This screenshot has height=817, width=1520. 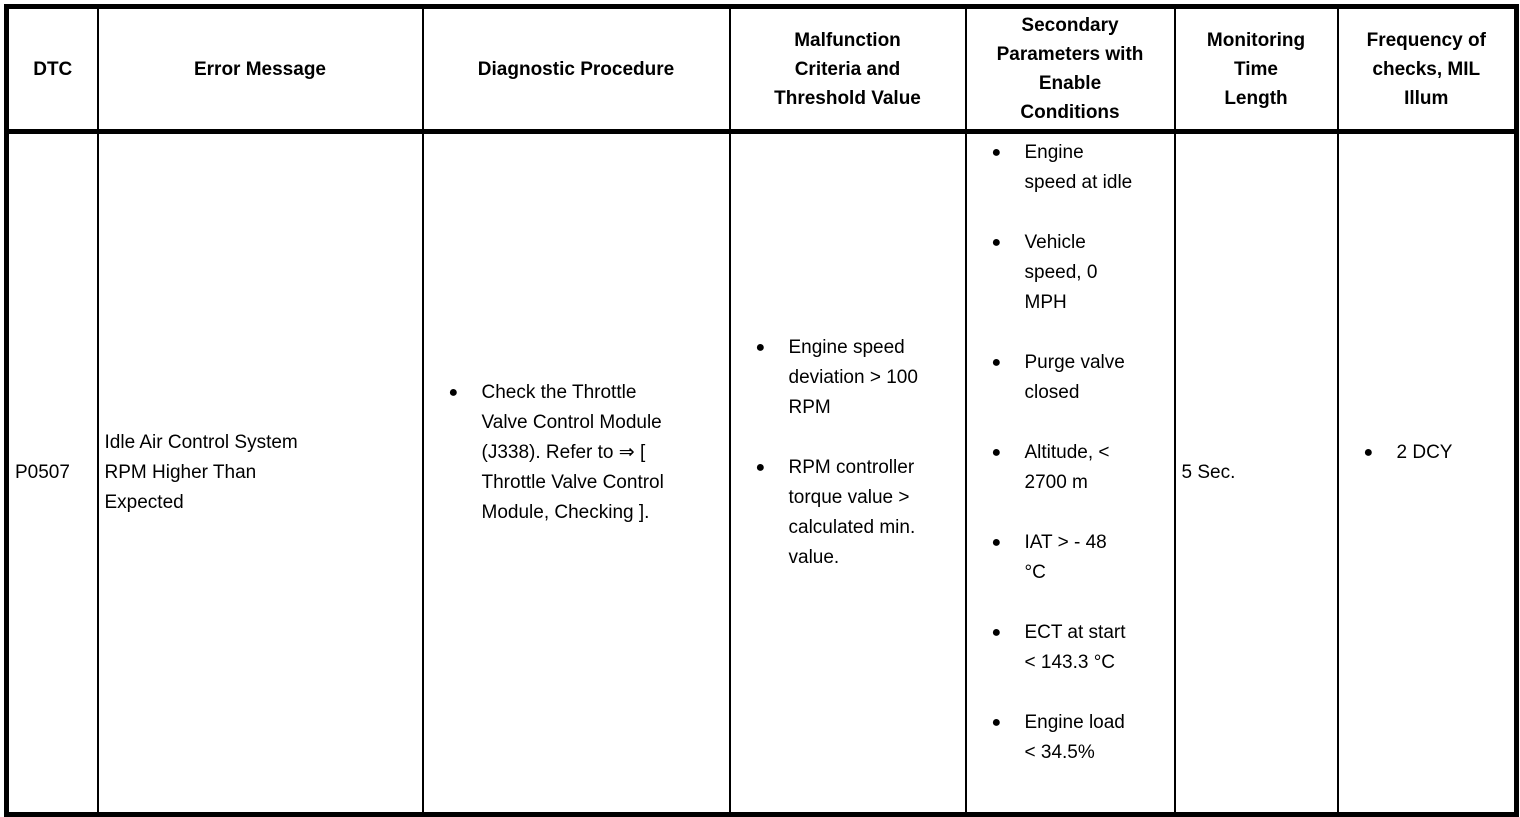 I want to click on header-monitoring-time: Monitoring Time Length, so click(x=1256, y=69).